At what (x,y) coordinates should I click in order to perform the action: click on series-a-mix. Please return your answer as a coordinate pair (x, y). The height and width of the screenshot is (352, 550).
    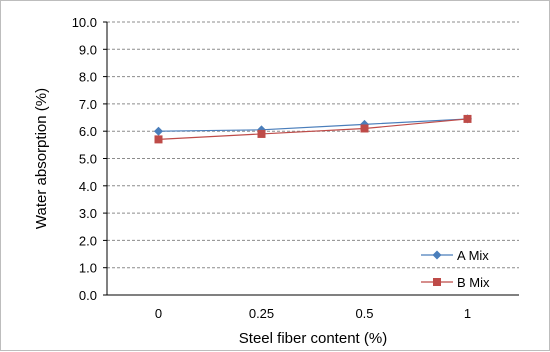
    Looking at the image, I should click on (313, 125).